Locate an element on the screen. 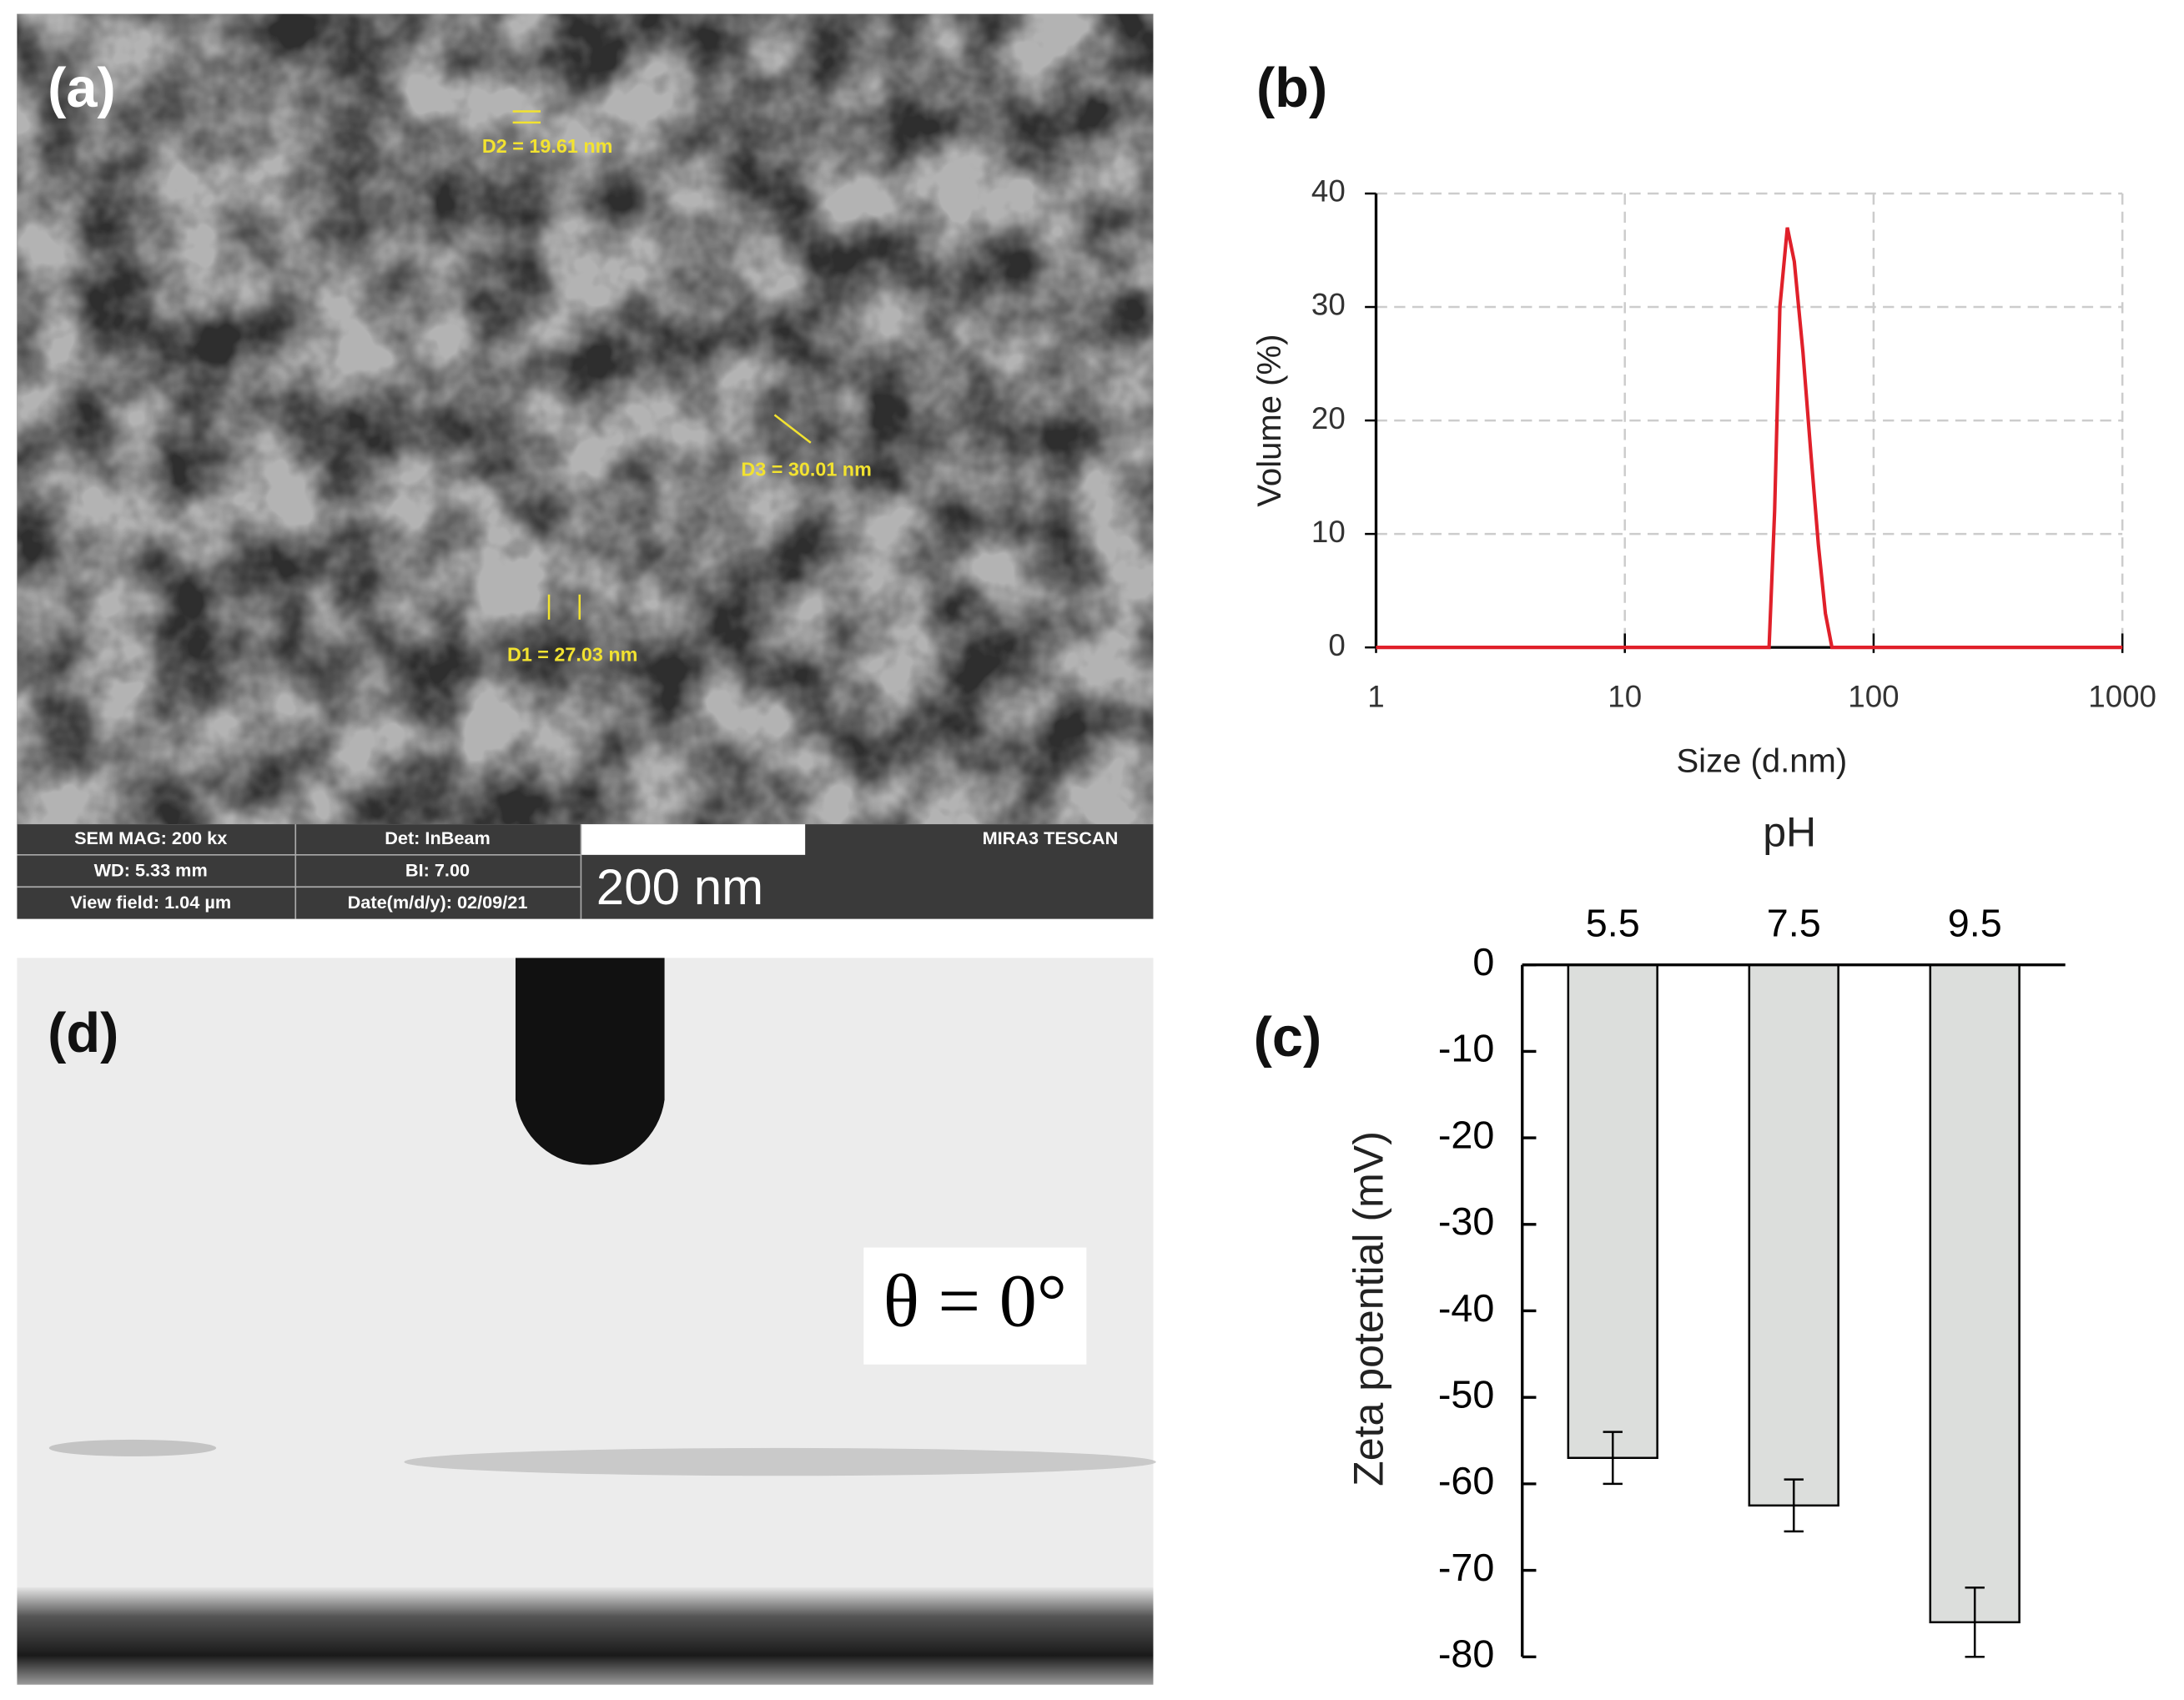  y-tick-label: -30 is located at coordinates (1466, 1221).